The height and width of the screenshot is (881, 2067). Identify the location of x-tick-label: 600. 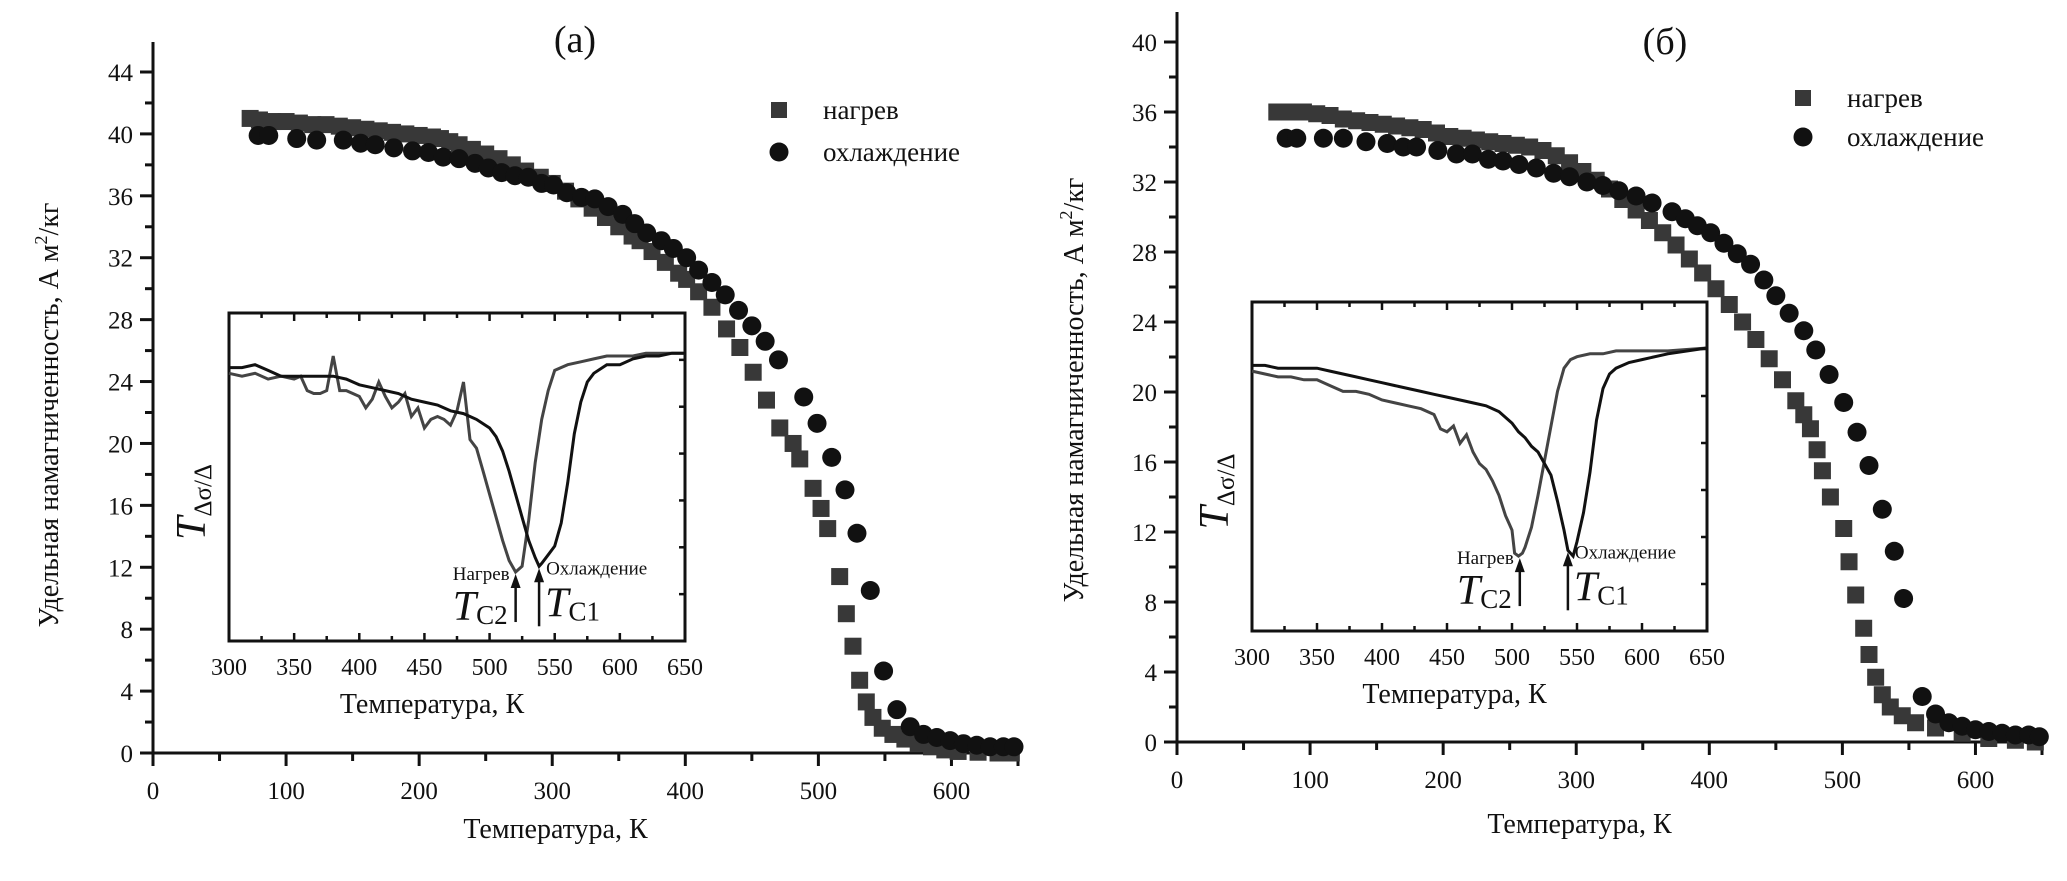
(952, 791).